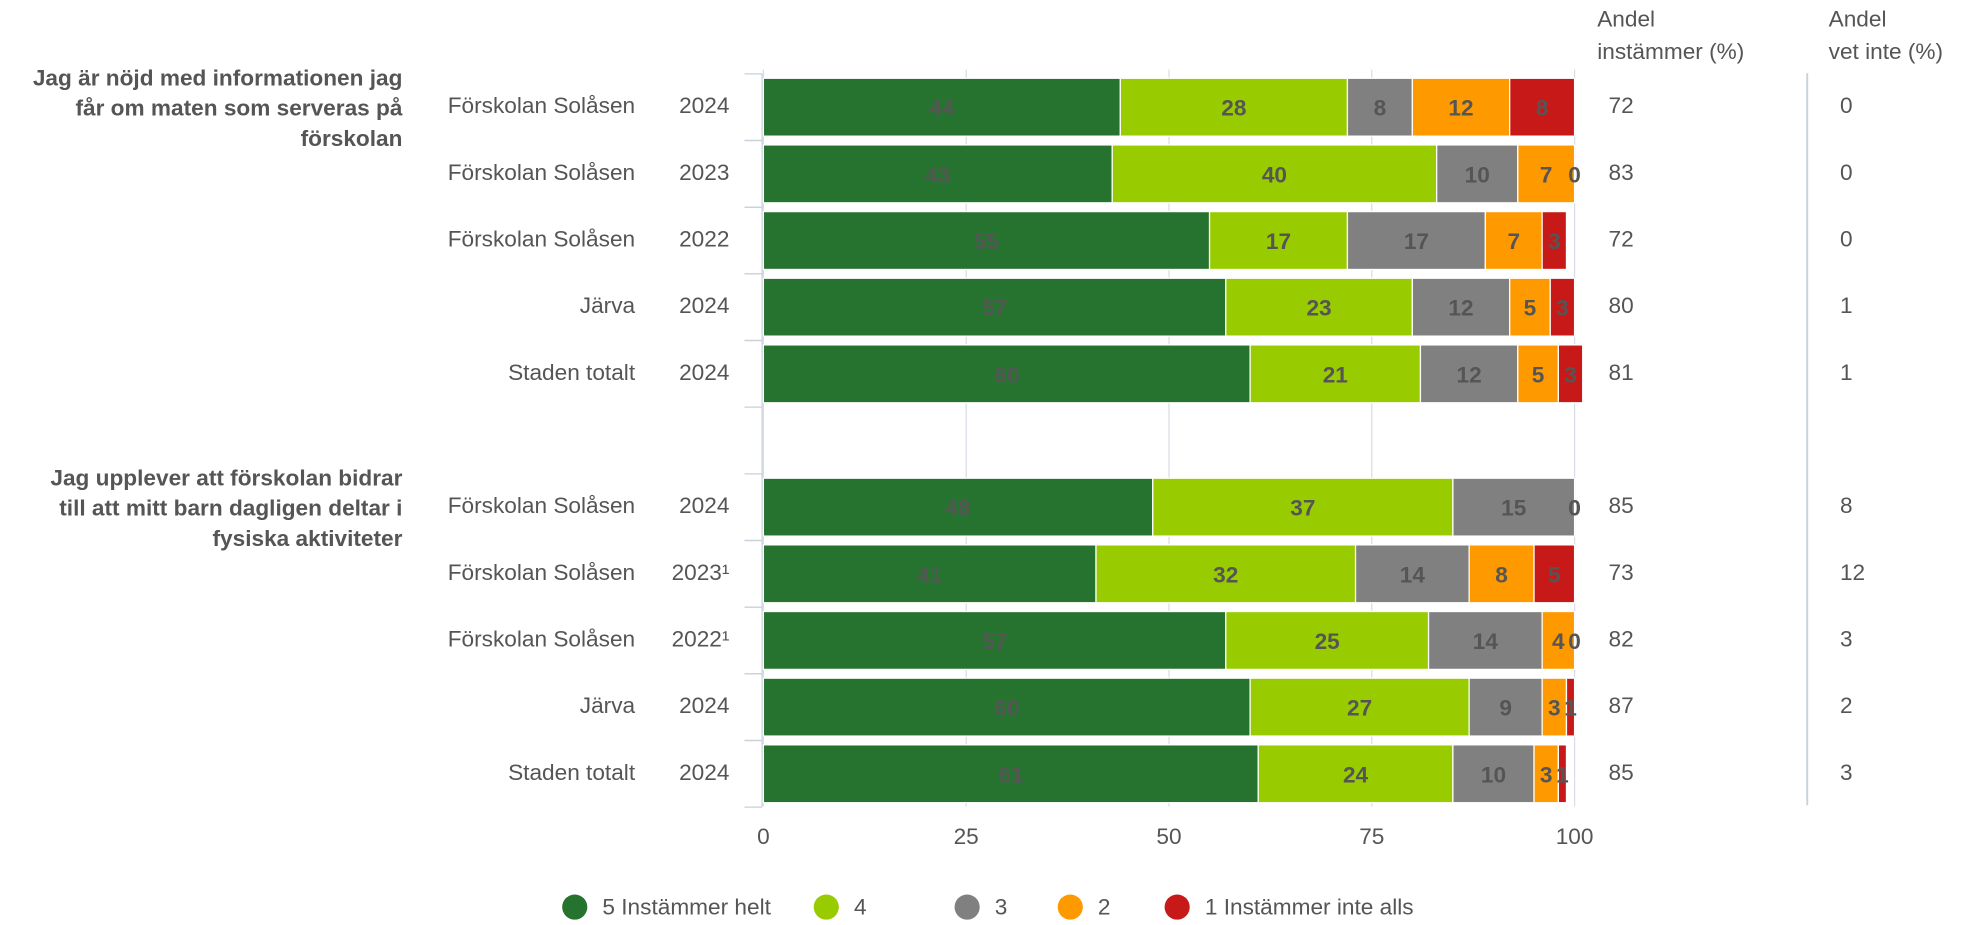 This screenshot has height=925, width=1972. What do you see at coordinates (1886, 51) in the screenshot?
I see `column-header: vet inte (%)` at bounding box center [1886, 51].